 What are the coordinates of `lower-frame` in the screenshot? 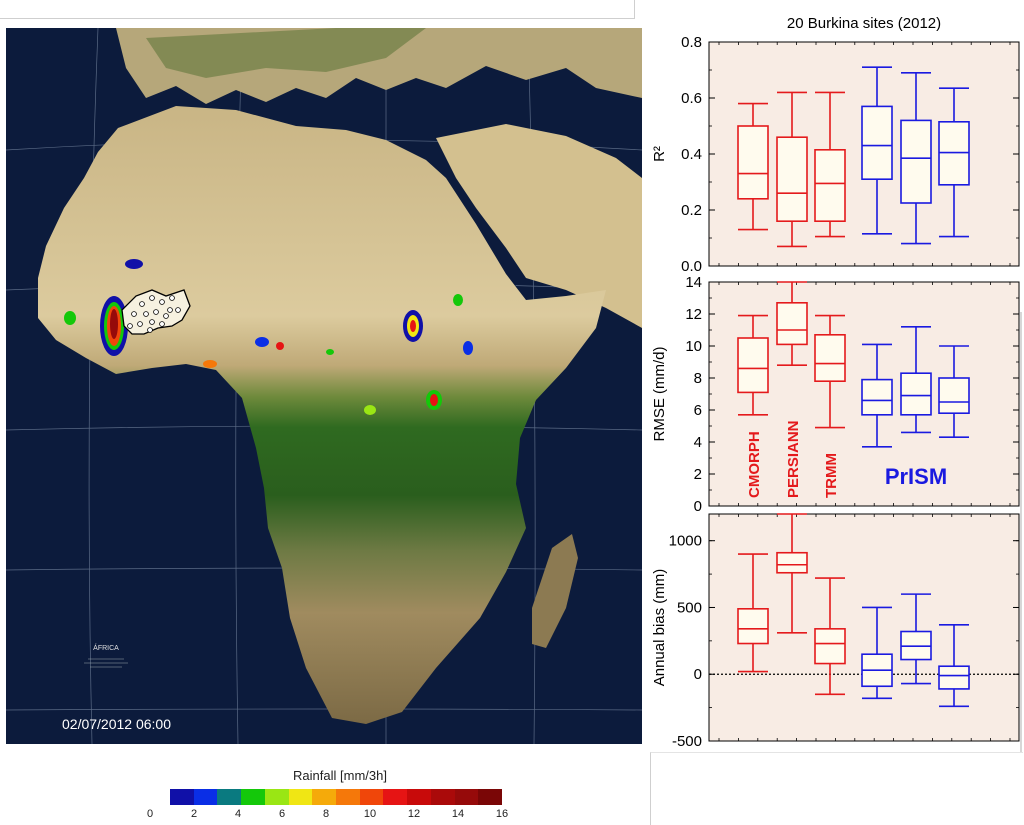 It's located at (836, 788).